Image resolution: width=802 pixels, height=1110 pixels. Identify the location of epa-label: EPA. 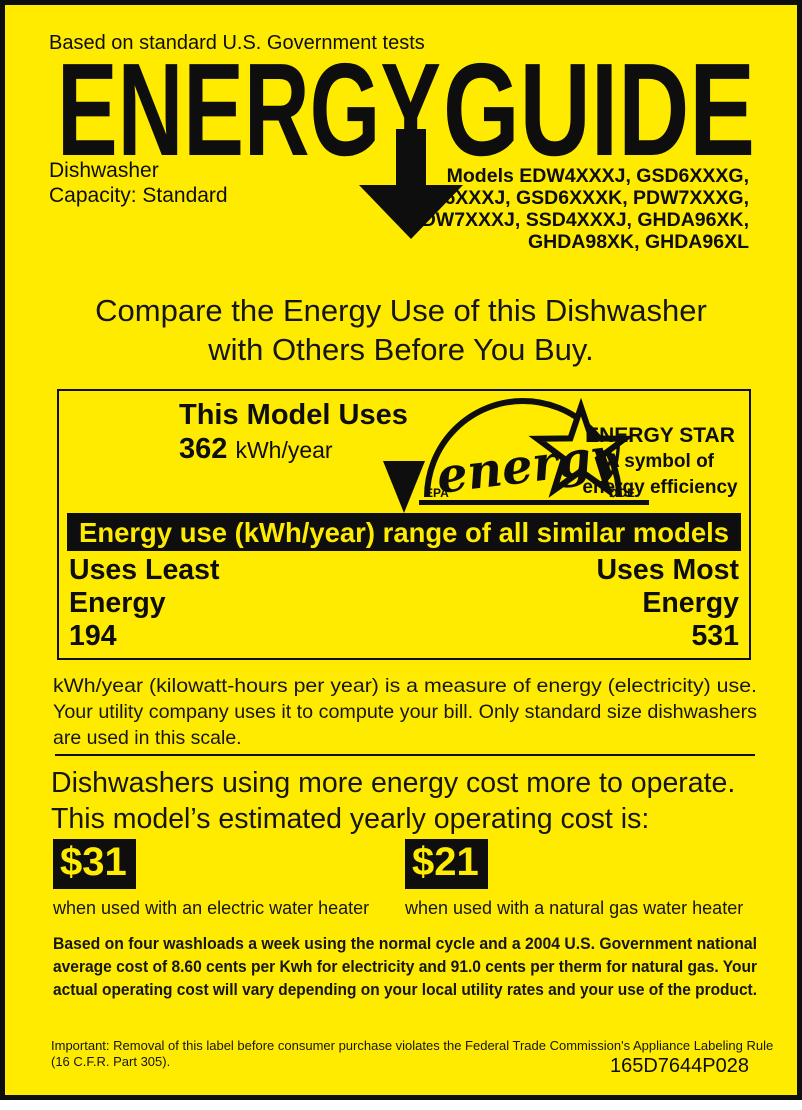
(437, 493).